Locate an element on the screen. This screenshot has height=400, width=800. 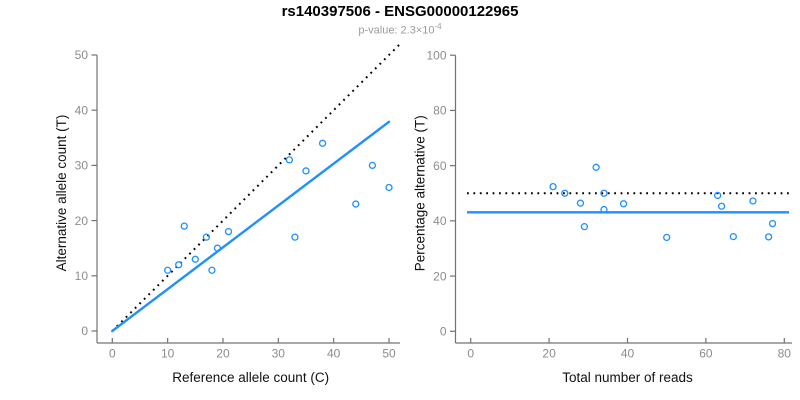
x-tick-label: 50 is located at coordinates (389, 354).